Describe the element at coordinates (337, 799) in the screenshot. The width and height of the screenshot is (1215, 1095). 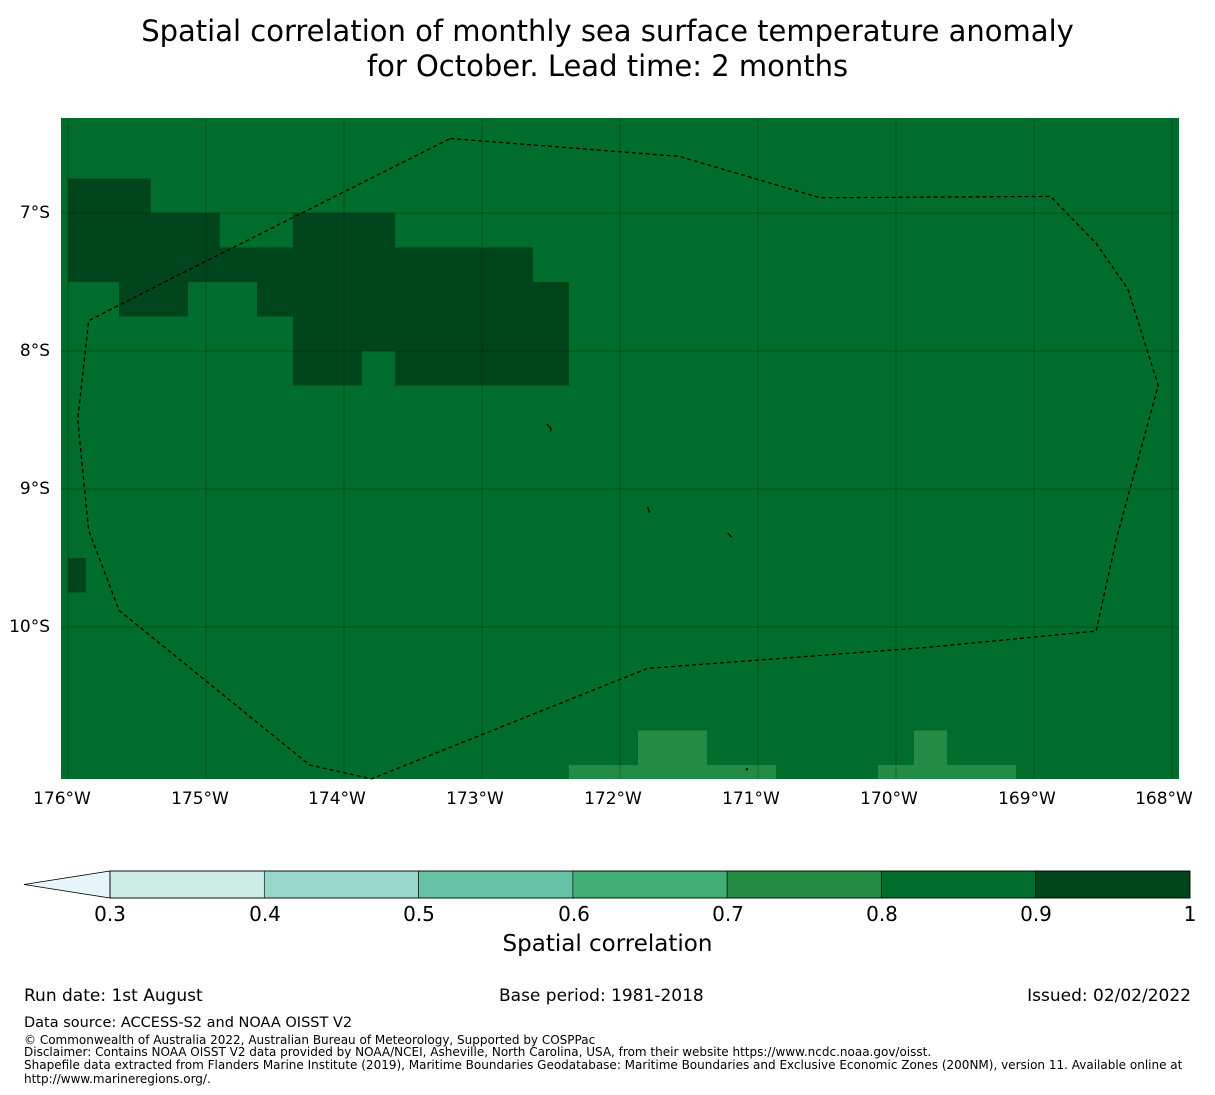
I see `lon-label-174w: 174°W` at that location.